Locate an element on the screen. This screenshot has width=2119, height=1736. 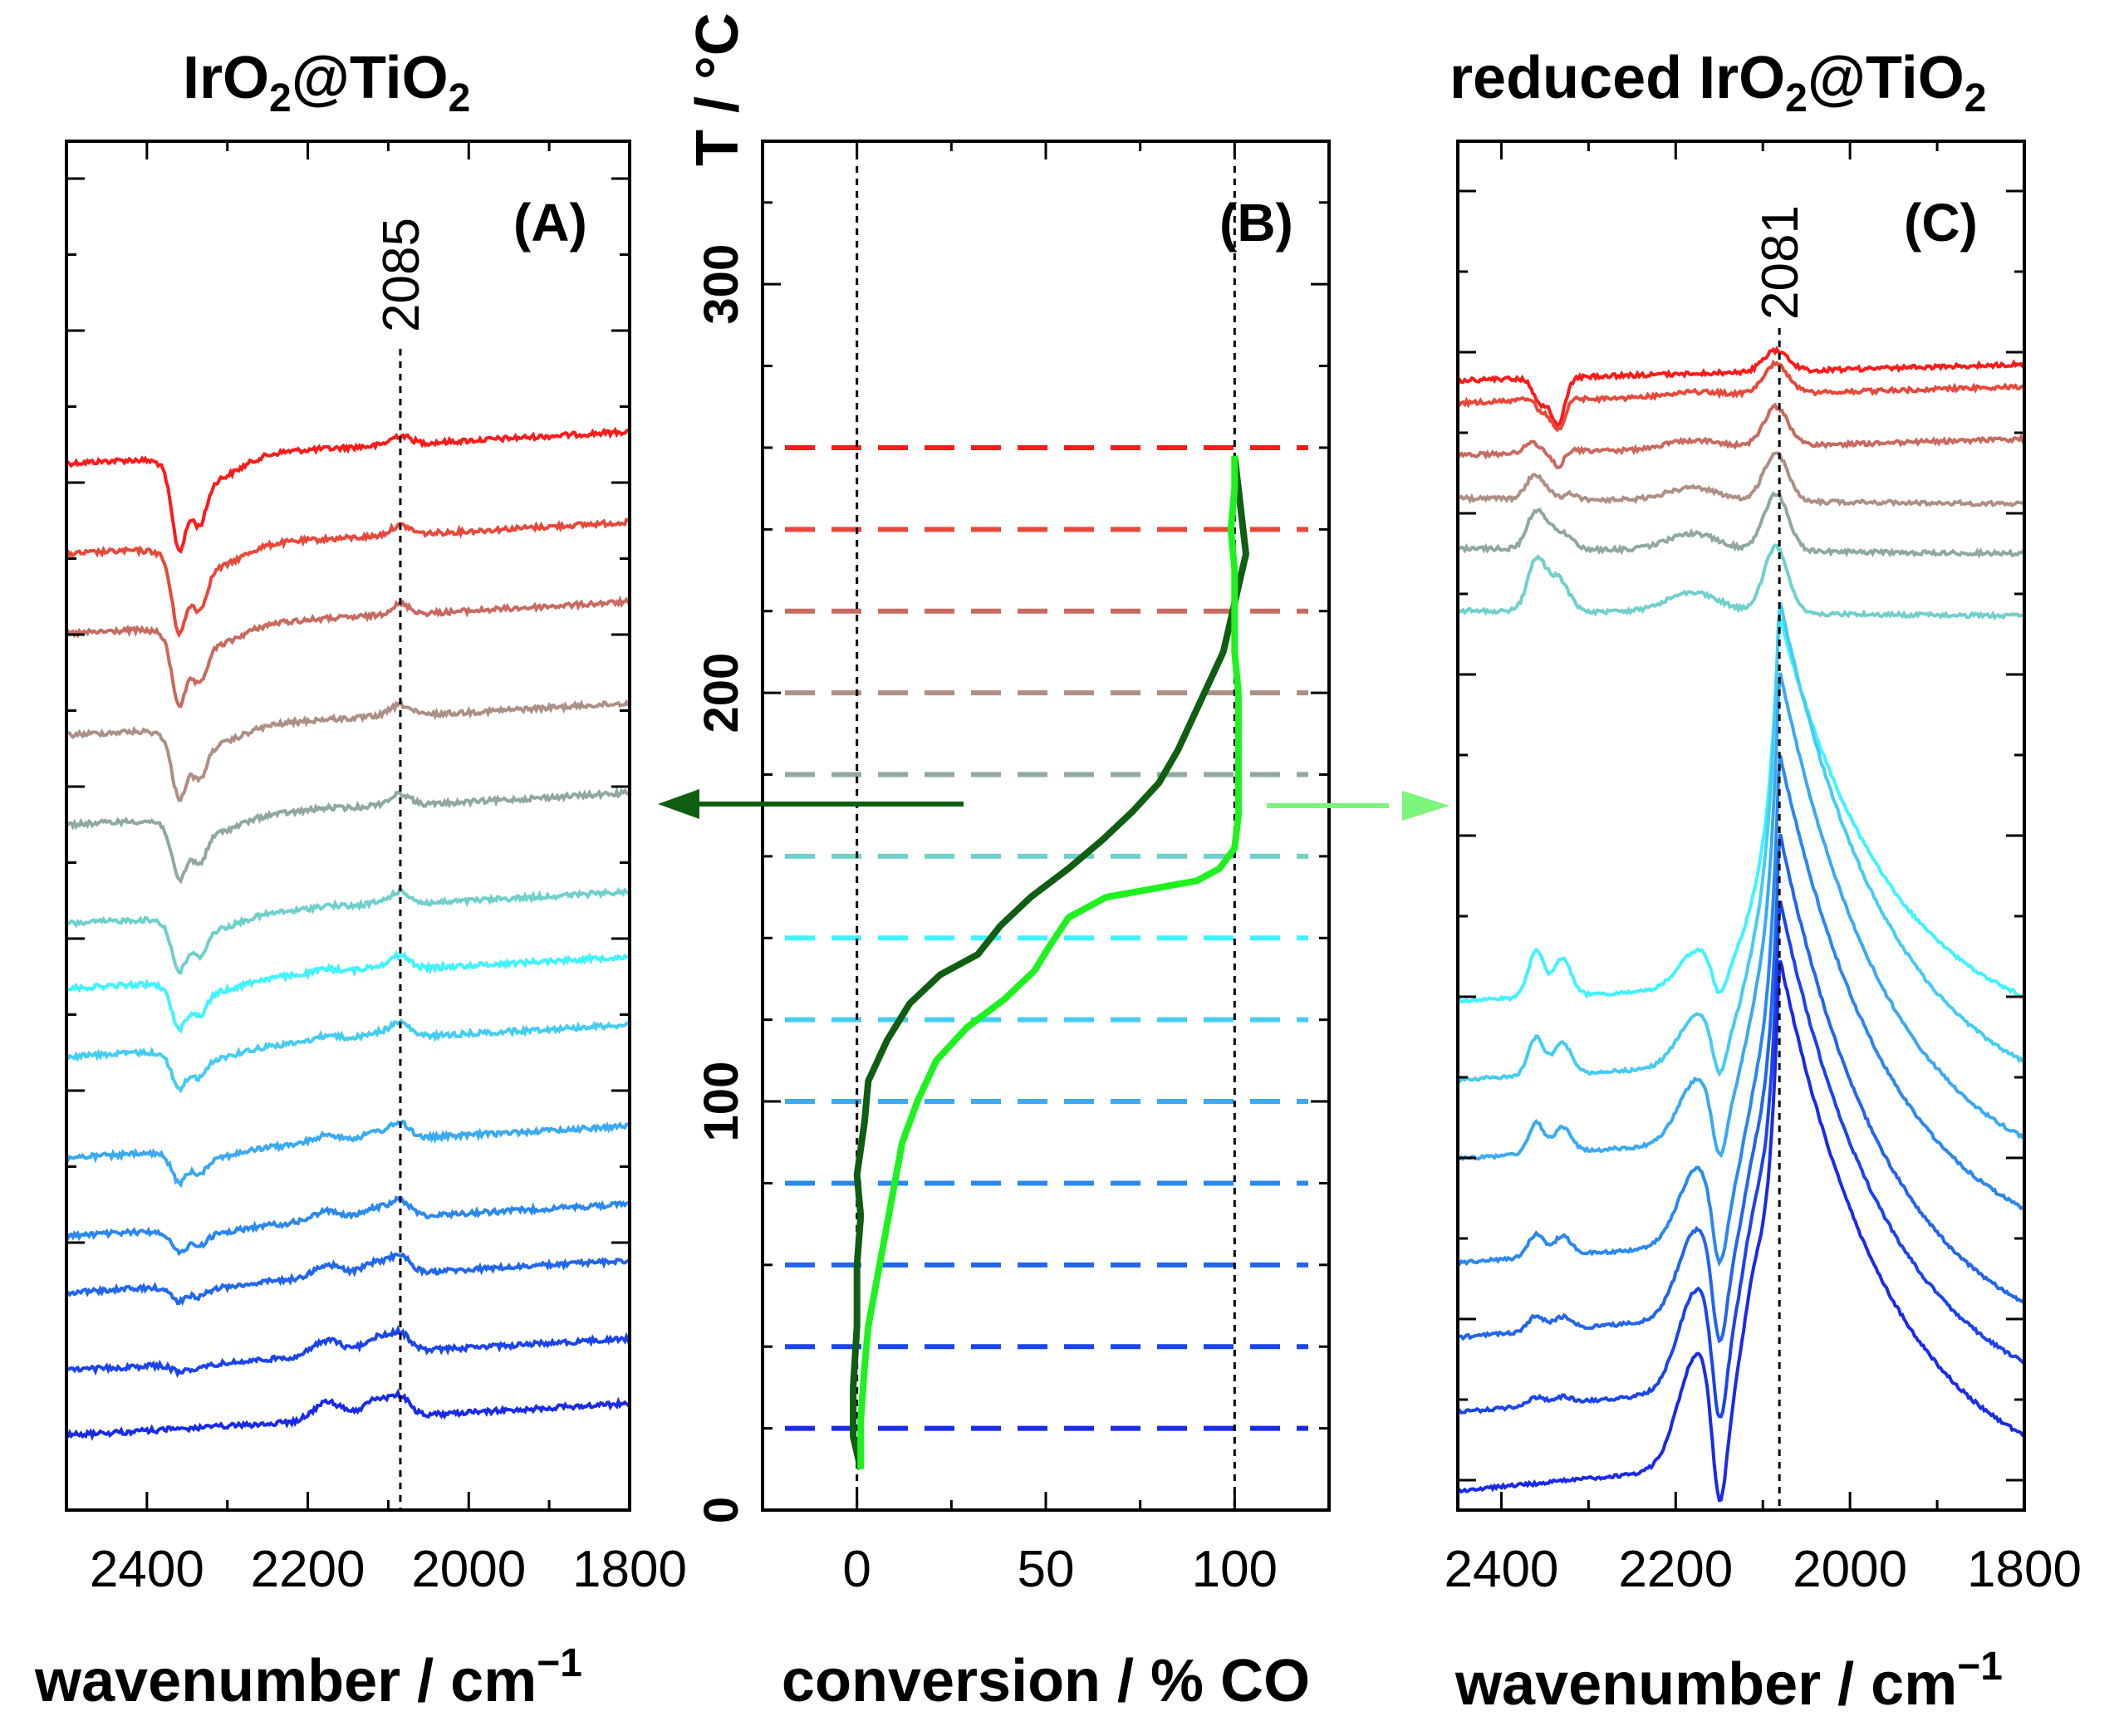
panel-b-x-axis-label: conversion / % CO is located at coordinates (1046, 1681).